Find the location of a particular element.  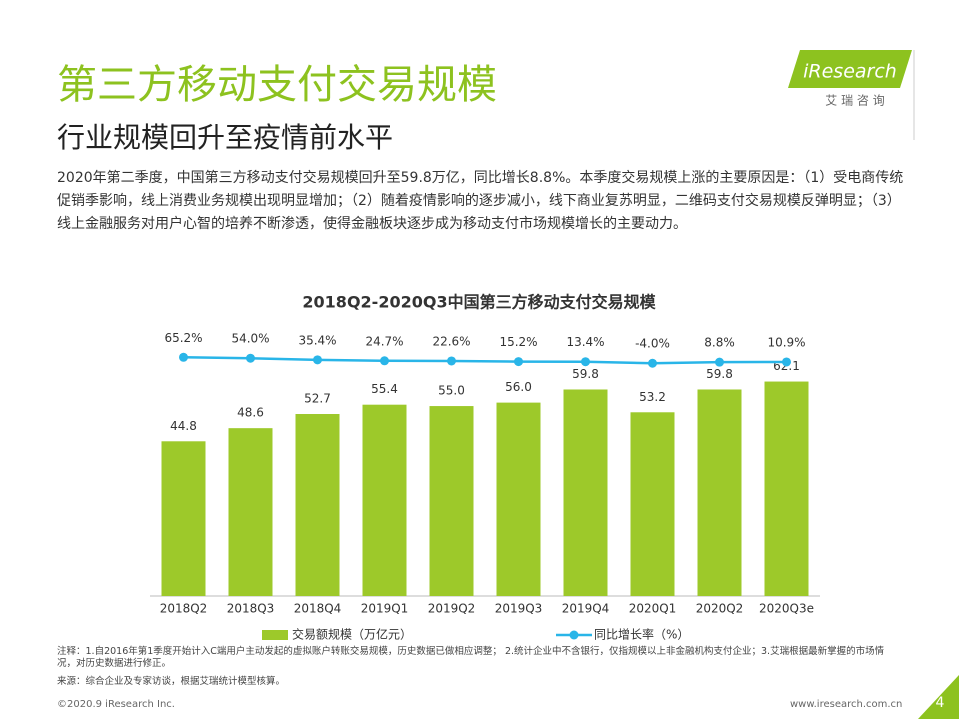

title: 第三方移动支付交易规模 is located at coordinates (277, 85).